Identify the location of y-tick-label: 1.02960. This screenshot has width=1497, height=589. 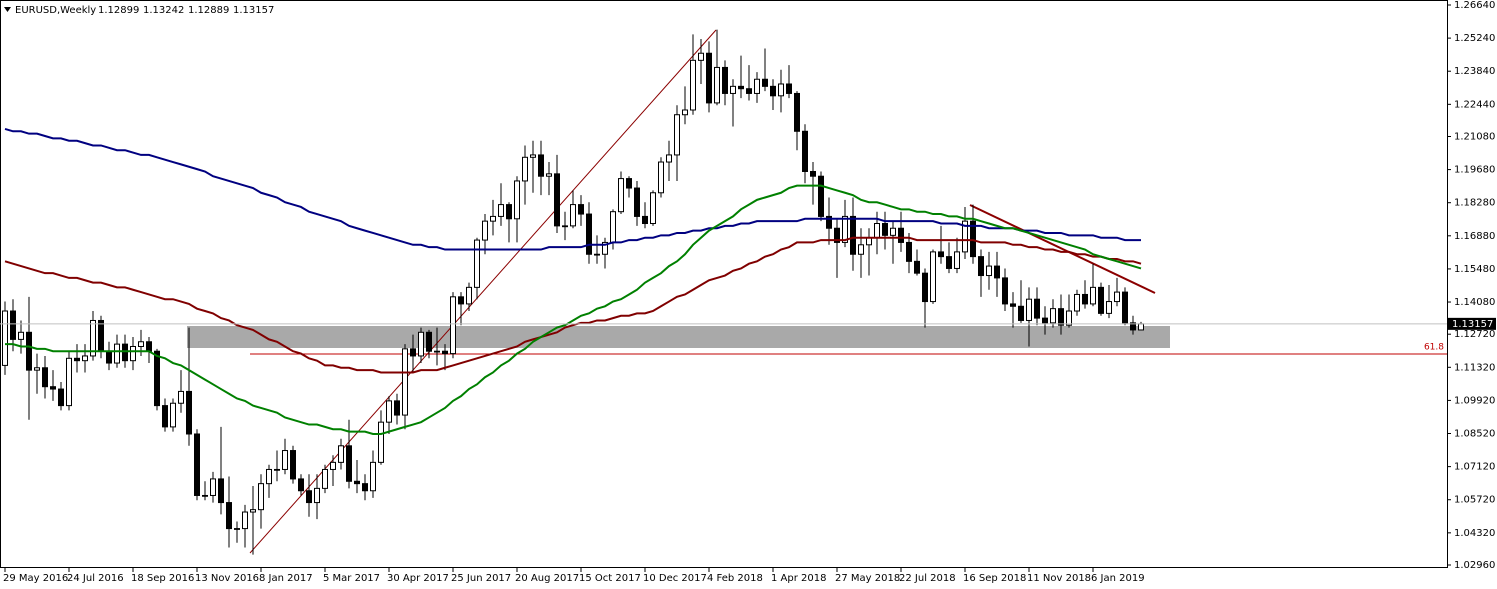
(1474, 565).